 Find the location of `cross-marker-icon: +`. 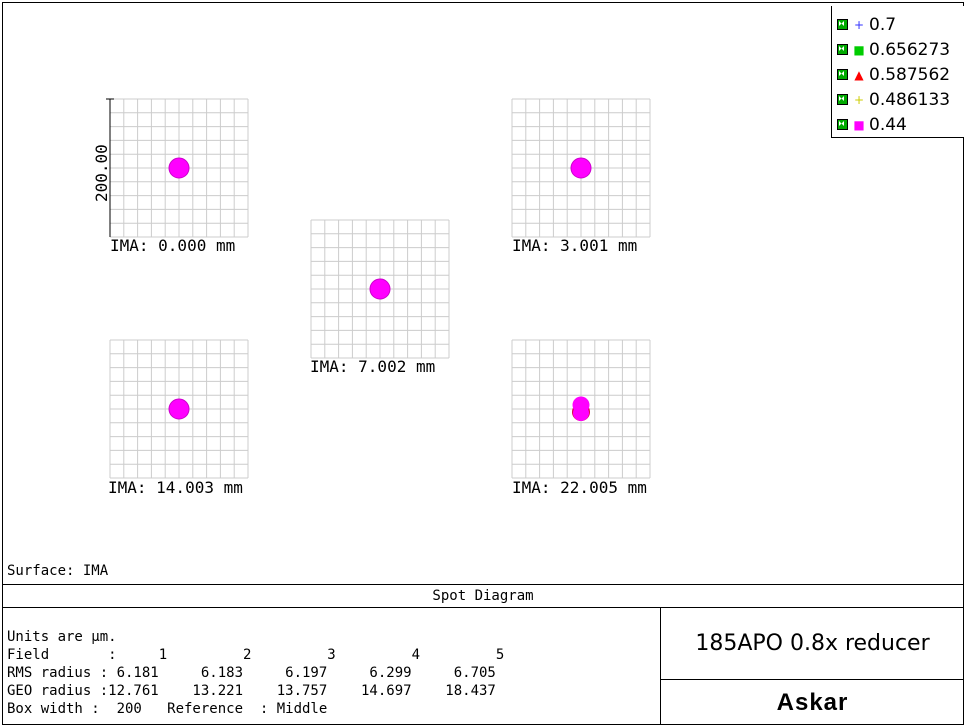

cross-marker-icon: + is located at coordinates (859, 24).